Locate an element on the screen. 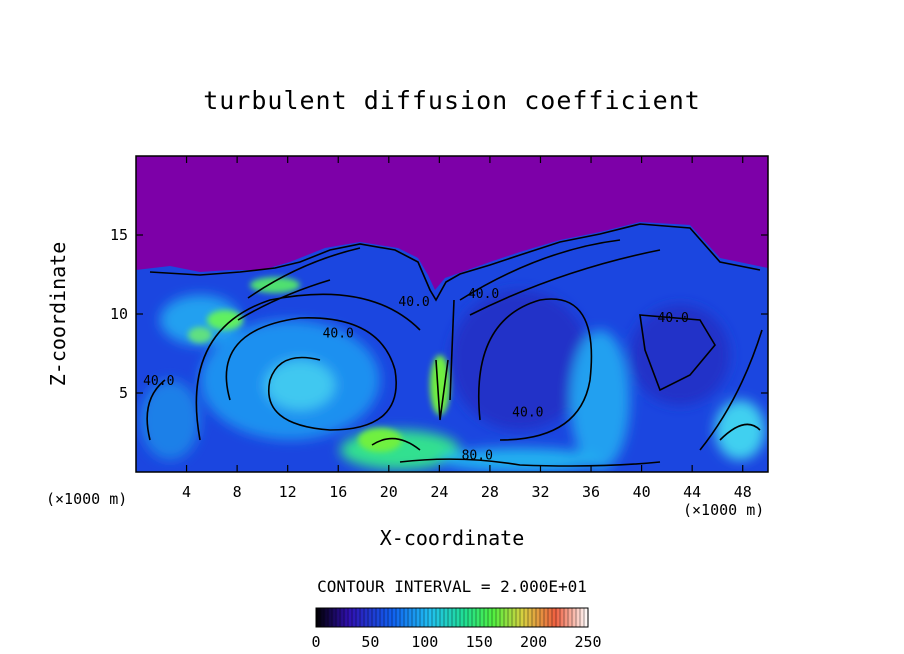  contour-interval-label: CONTOUR INTERVAL = 2.000E+01 is located at coordinates (452, 586).